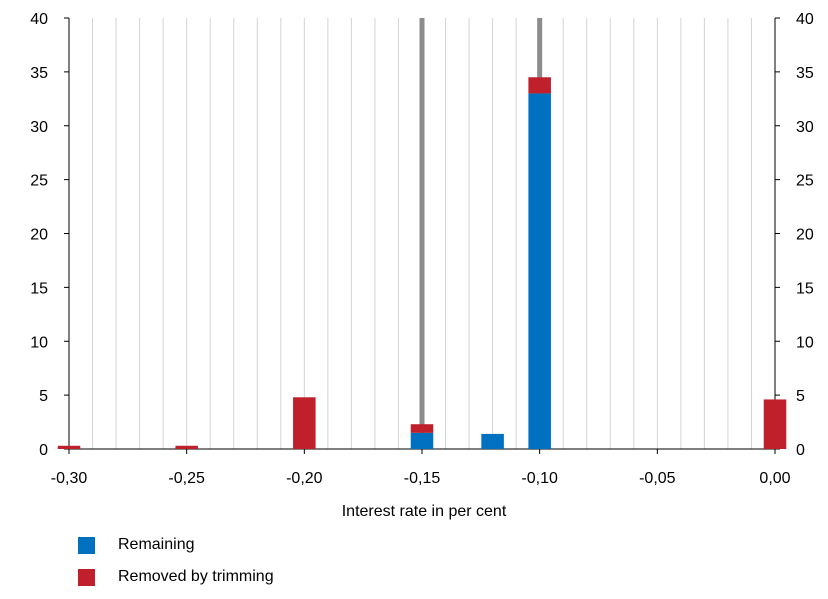  What do you see at coordinates (805, 181) in the screenshot?
I see `y-tick-label-right: 25` at bounding box center [805, 181].